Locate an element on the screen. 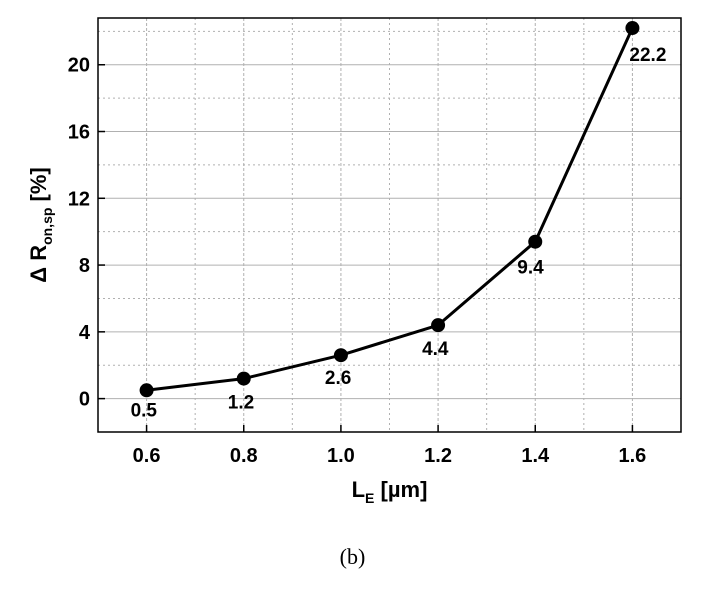 Image resolution: width=705 pixels, height=592 pixels. y-tick-label: 0 is located at coordinates (84, 400).